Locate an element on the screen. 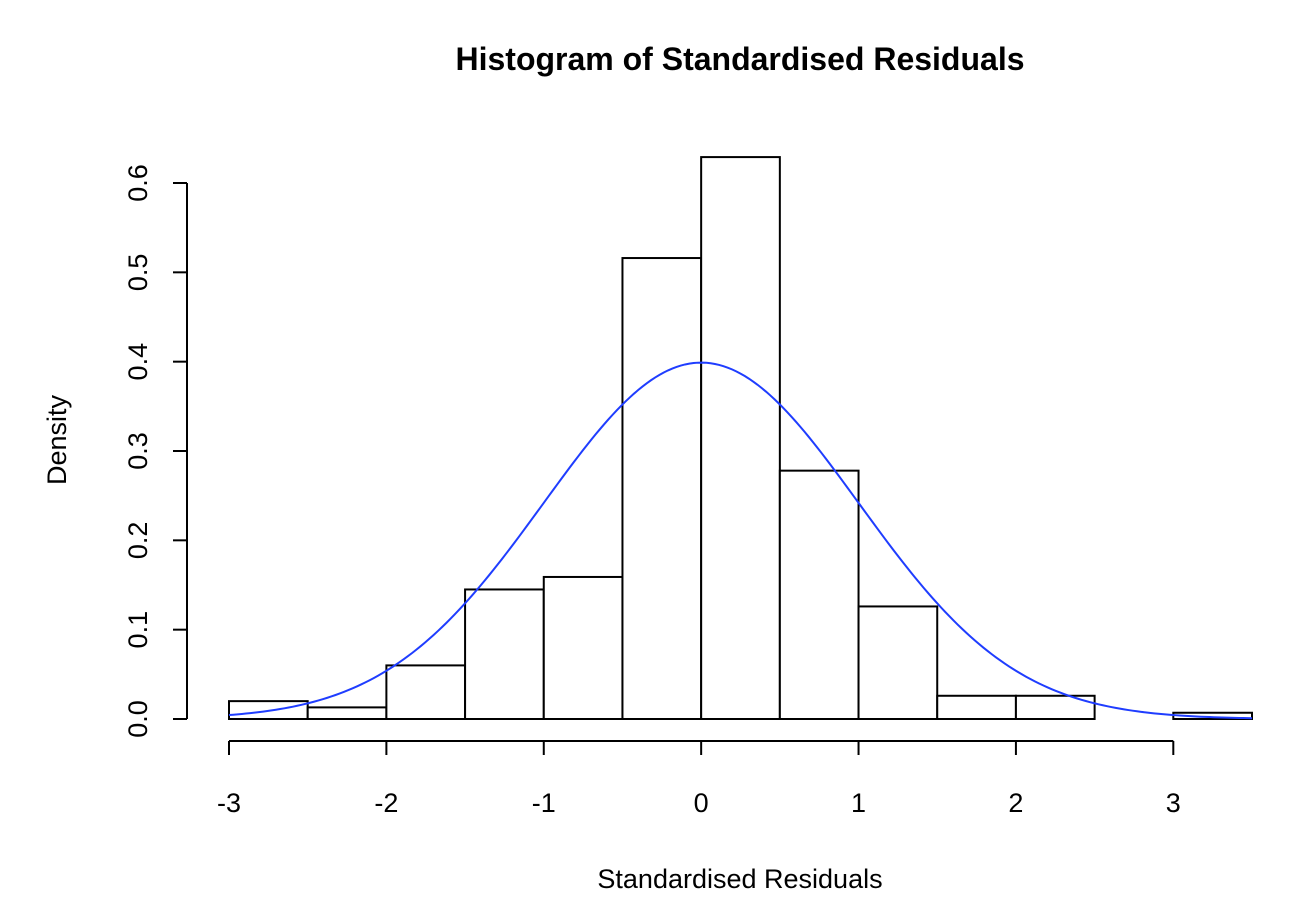 The image size is (1306, 918). y-axis-tick-label: 0.6 is located at coordinates (138, 183).